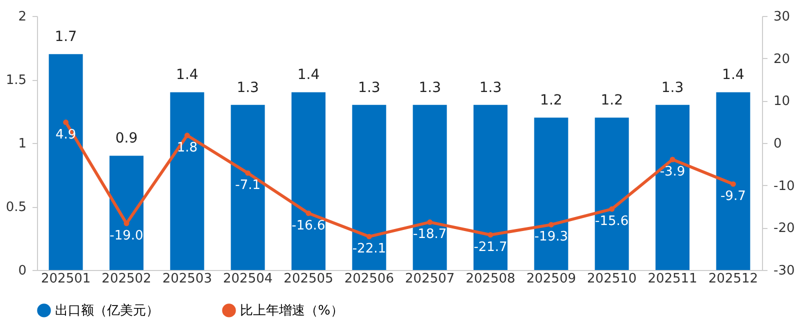  I want to click on y-tick-label: 0, so click(22, 271).